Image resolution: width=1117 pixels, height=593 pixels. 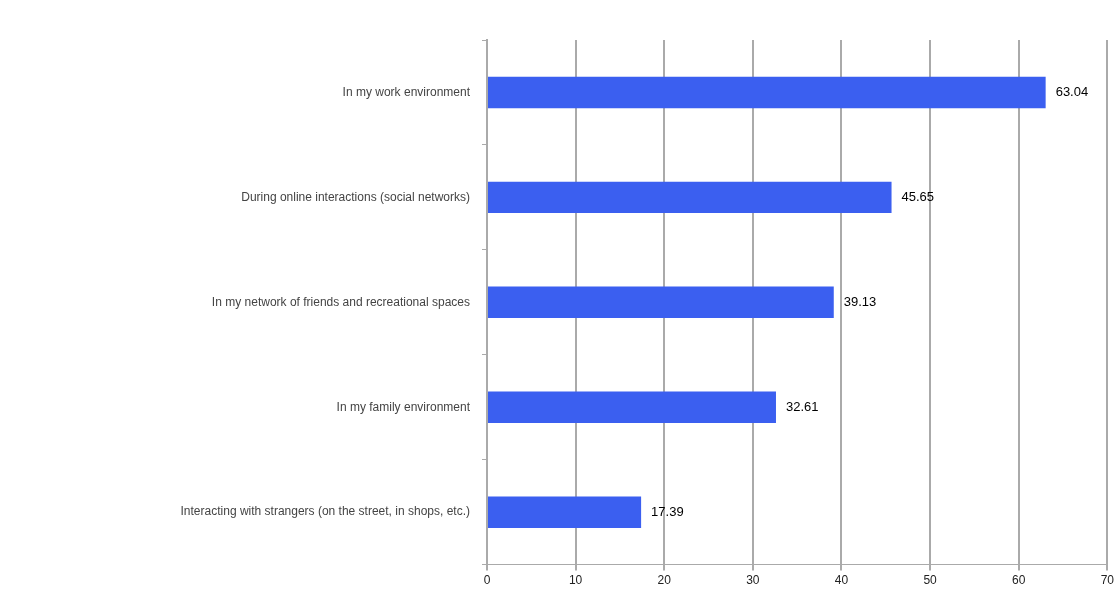 I want to click on data-label: 32.61, so click(x=802, y=406).